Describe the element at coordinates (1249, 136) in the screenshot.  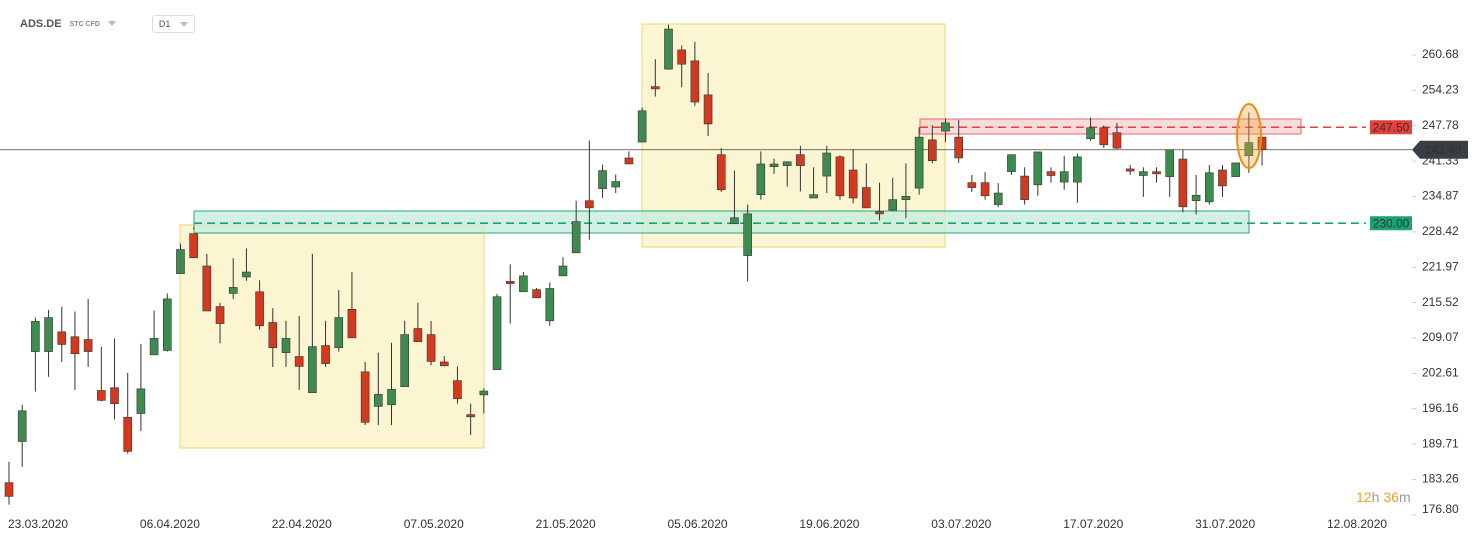
I see `highlight` at that location.